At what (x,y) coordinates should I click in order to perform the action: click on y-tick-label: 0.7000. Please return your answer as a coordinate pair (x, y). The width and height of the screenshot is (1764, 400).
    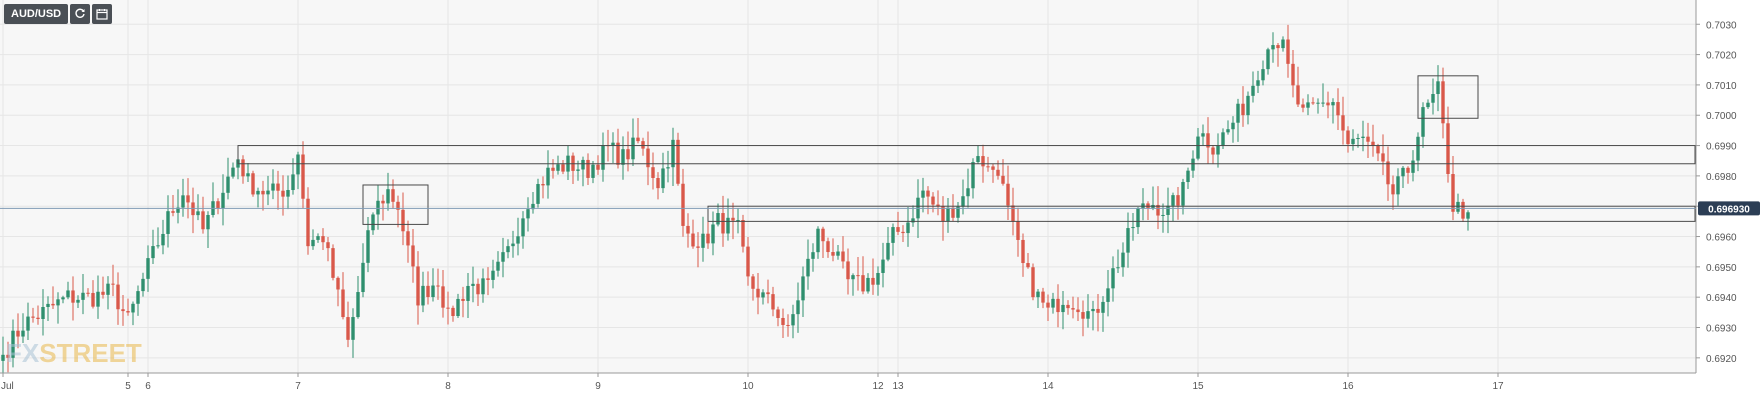
    Looking at the image, I should click on (1721, 116).